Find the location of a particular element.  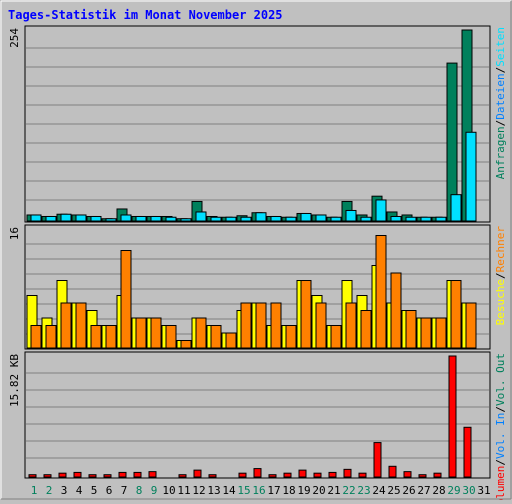

day-label-2: 2 is located at coordinates (49, 490).